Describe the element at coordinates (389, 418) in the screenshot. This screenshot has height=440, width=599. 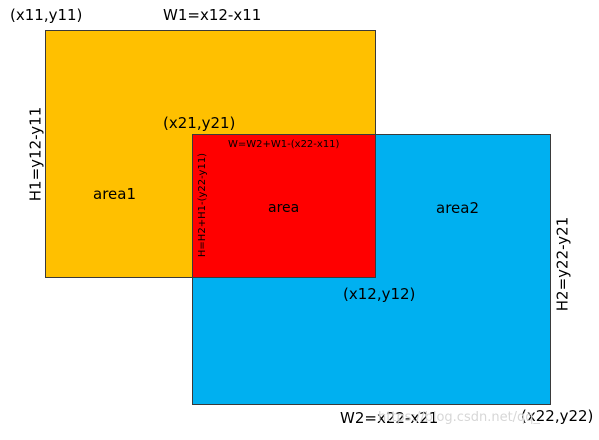
I see `rect2-width-label: W2=x22-x21` at that location.